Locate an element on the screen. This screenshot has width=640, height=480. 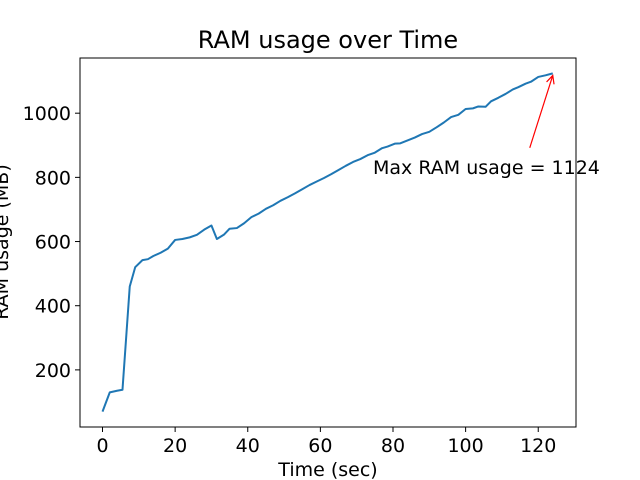
annotation: Max RAM usage = 1124 is located at coordinates (486, 126).